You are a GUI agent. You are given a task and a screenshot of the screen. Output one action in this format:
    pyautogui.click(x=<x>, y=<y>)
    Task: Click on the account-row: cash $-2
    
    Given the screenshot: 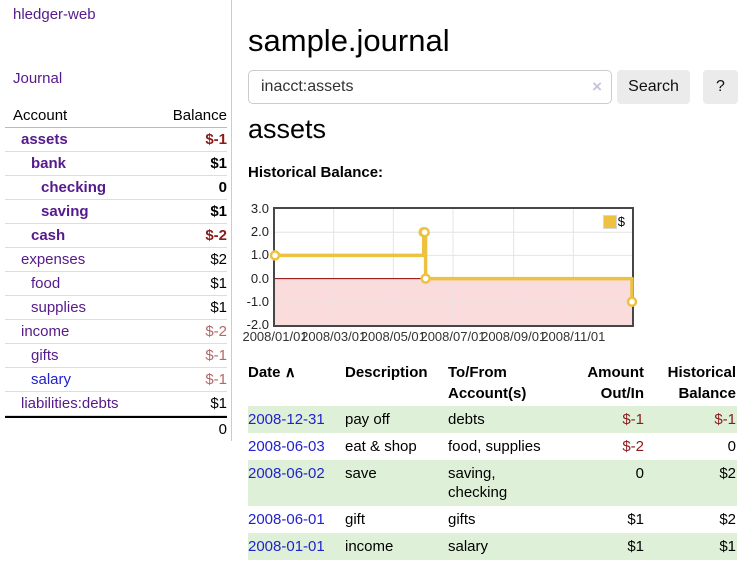 What is the action you would take?
    pyautogui.click(x=116, y=236)
    